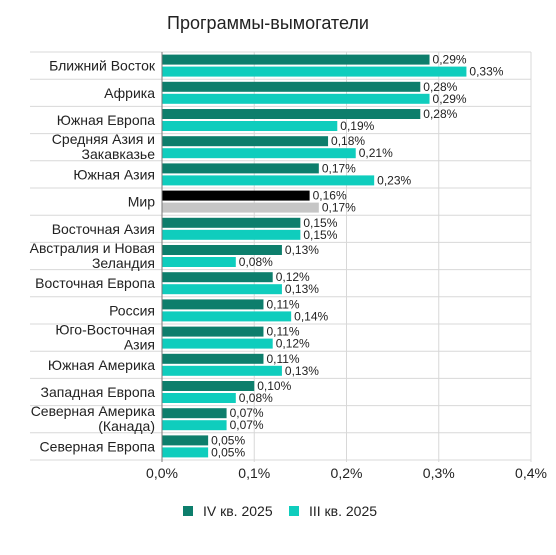 This screenshot has width=556, height=555. What do you see at coordinates (376, 153) in the screenshot?
I see `data-label: 0,21%` at bounding box center [376, 153].